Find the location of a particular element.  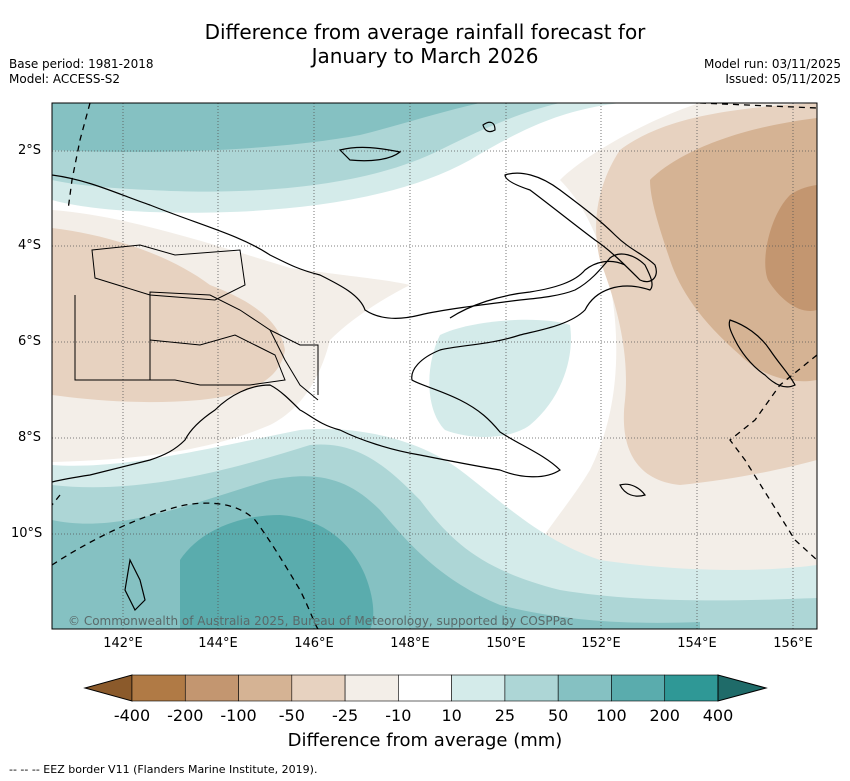

lat-label-8s: 8°S is located at coordinates (30, 437).